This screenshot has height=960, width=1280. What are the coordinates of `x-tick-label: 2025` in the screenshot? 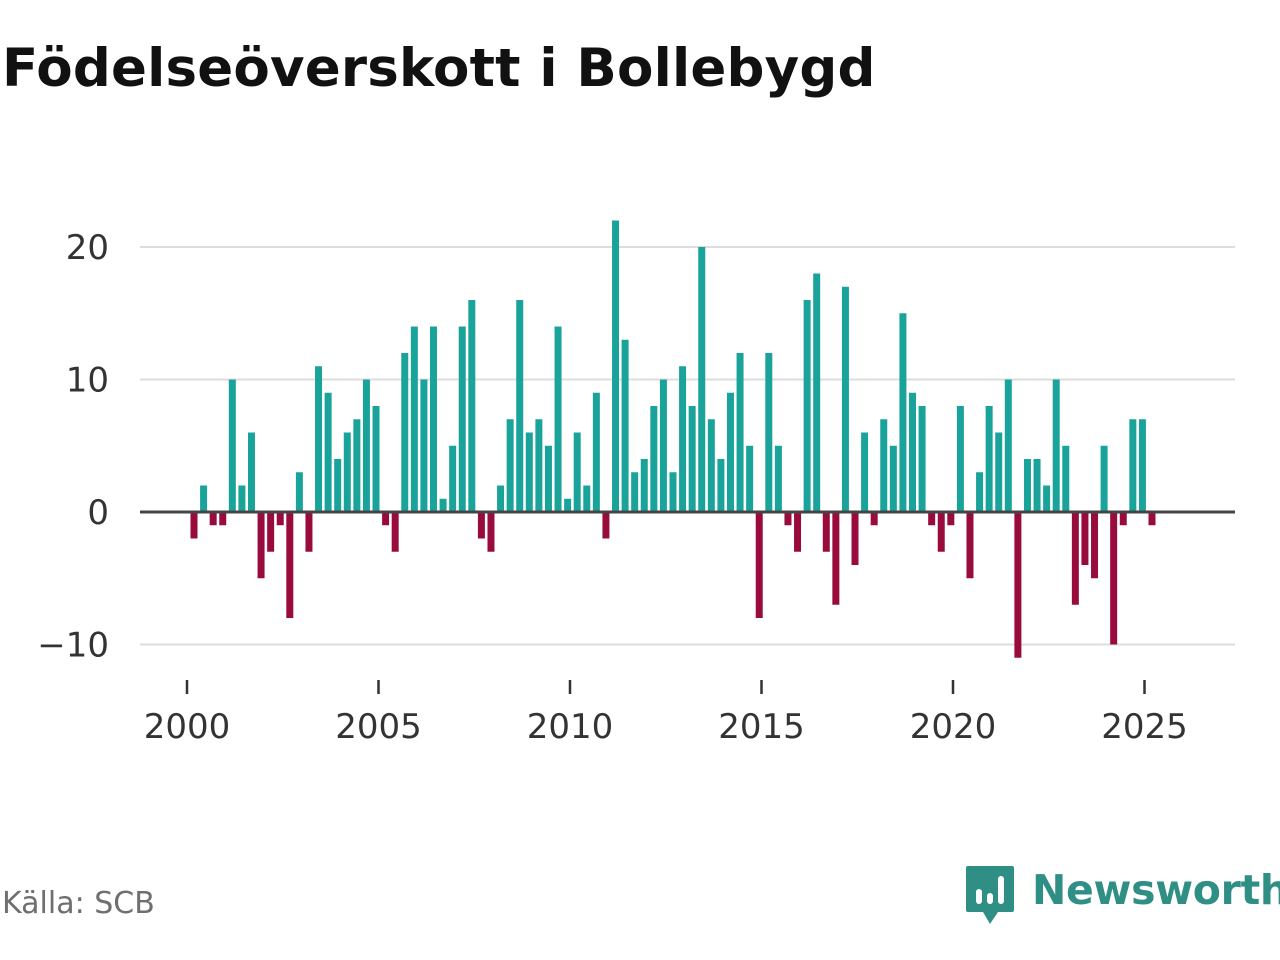 It's located at (1144, 727).